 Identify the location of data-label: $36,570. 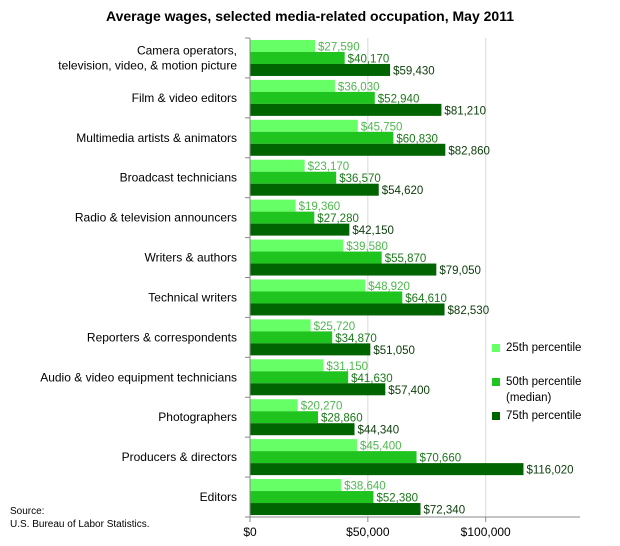
(360, 179).